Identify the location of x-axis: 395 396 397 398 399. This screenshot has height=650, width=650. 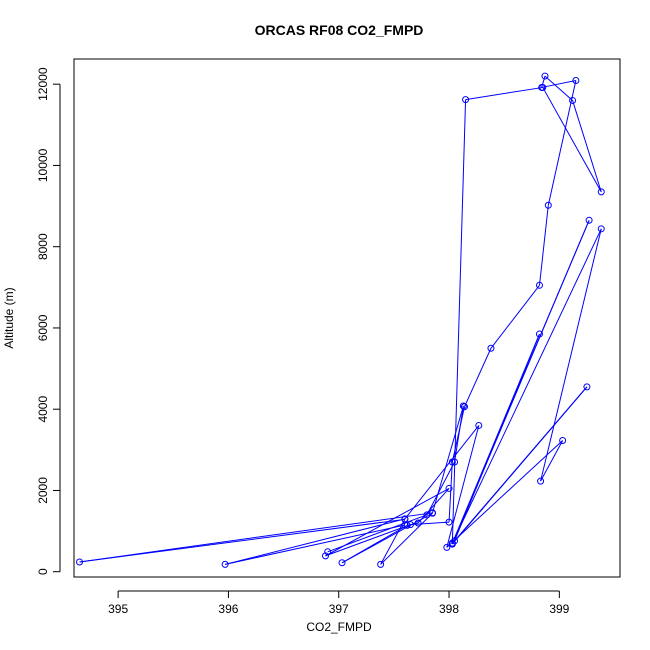
(339, 603).